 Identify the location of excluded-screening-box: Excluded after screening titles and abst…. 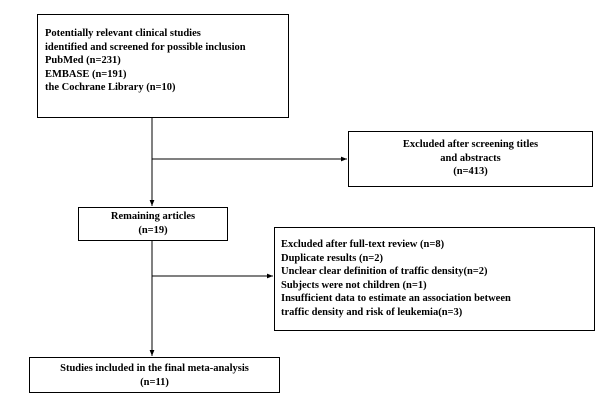
(470, 159).